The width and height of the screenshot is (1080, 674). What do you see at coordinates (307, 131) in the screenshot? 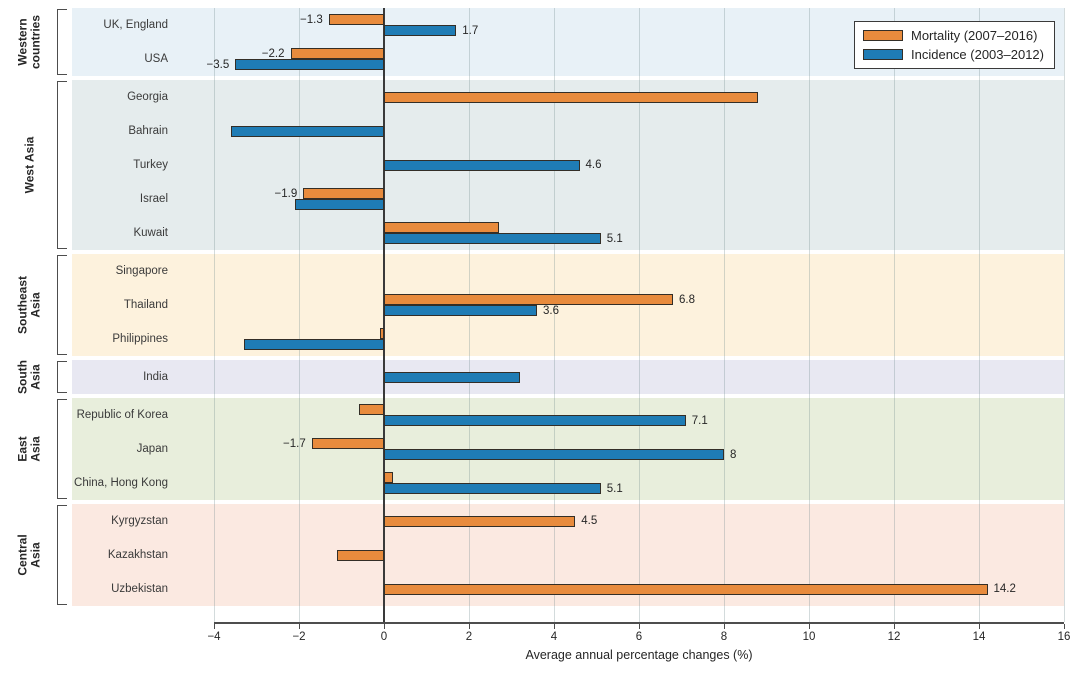
I see `incidence-bar-bahrain` at bounding box center [307, 131].